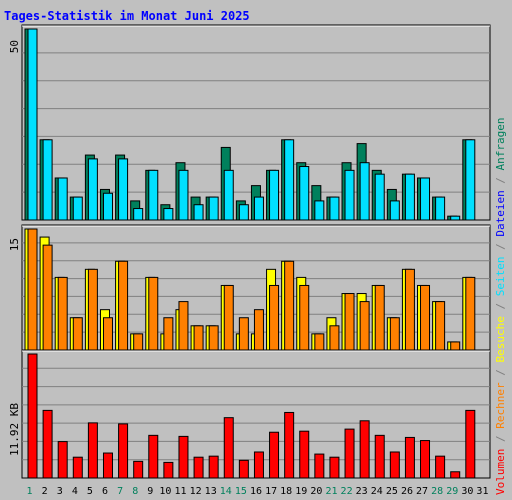  What do you see at coordinates (500, 302) in the screenshot?
I see `legend-sep-3: /` at bounding box center [500, 302].